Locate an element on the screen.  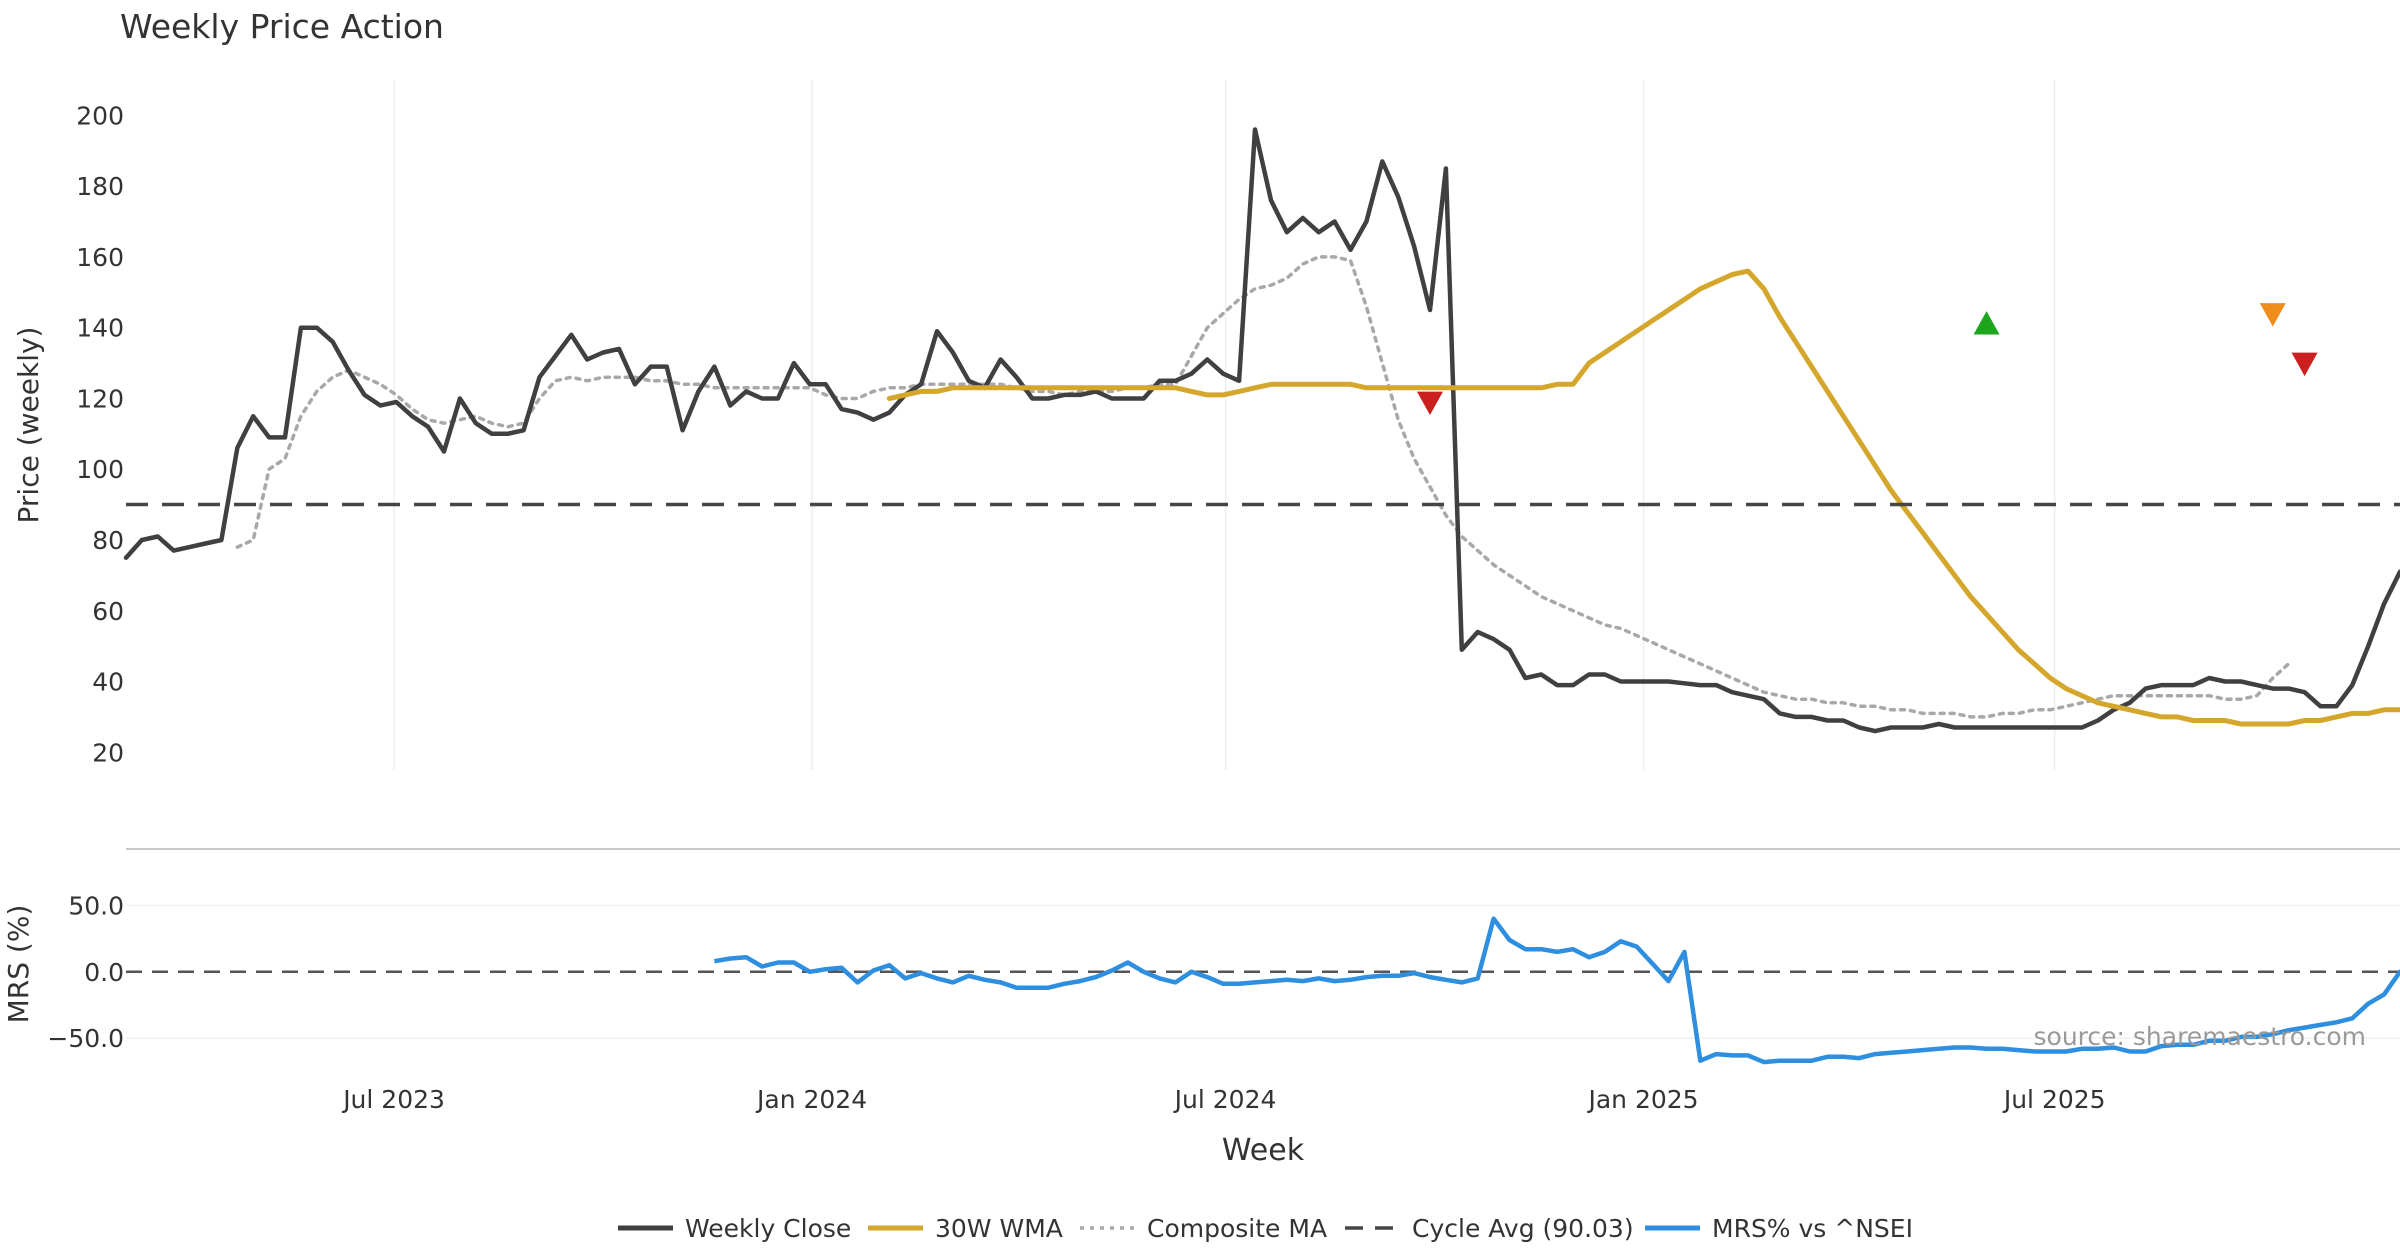
x-tick-3: Jan 2025 is located at coordinates (1642, 1099).